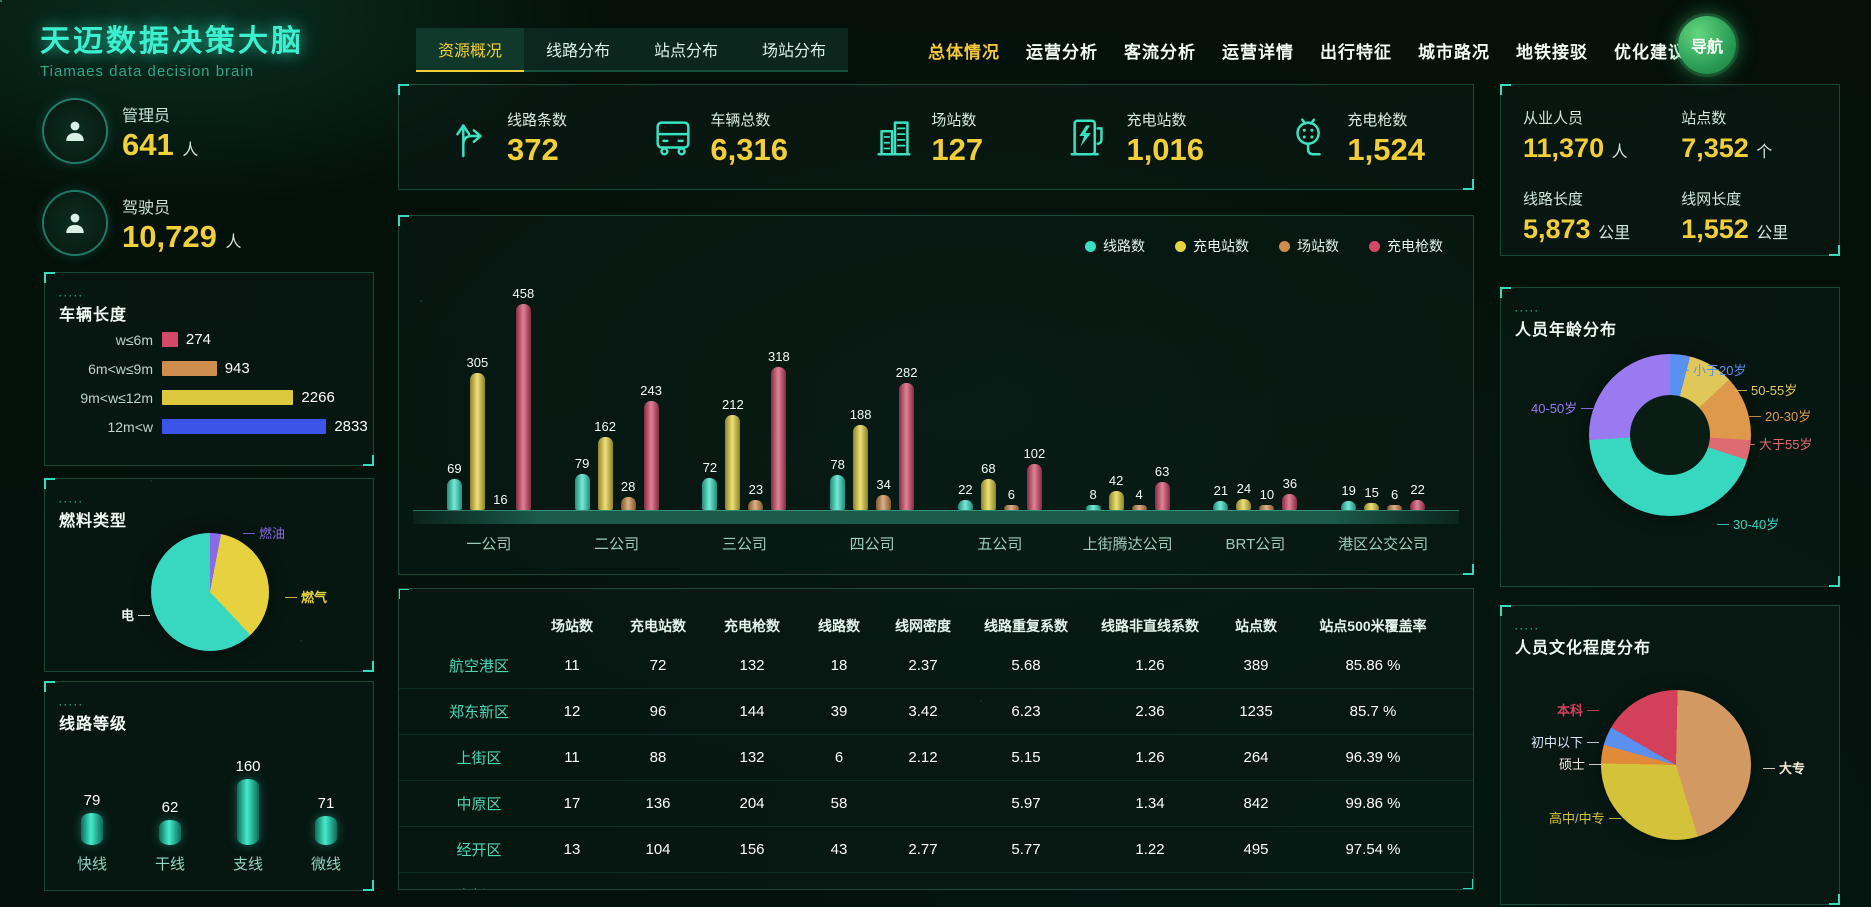 The height and width of the screenshot is (907, 1871). What do you see at coordinates (1753, 134) in the screenshot?
I see `summary-item-stops: 站点数 7,352 个` at bounding box center [1753, 134].